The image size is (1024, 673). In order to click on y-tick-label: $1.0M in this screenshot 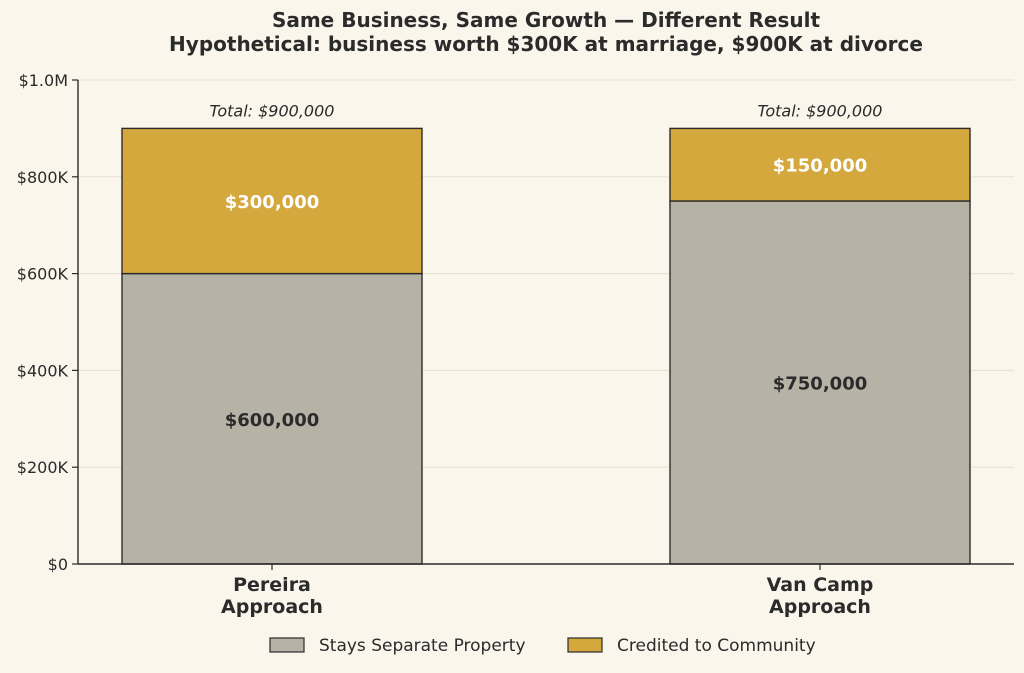, I will do `click(43, 80)`.